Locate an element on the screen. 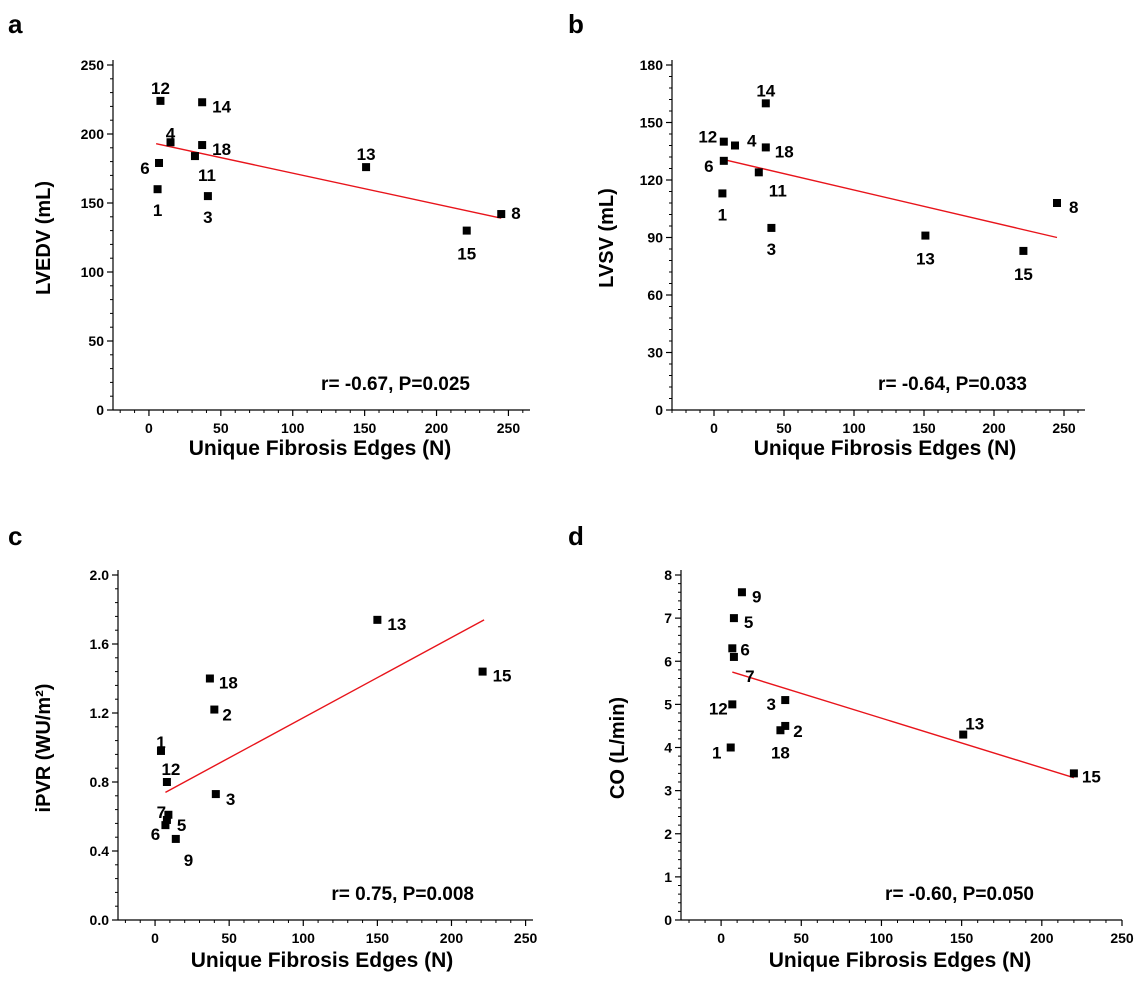 The image size is (1137, 981). y-tick-label: 0.0 is located at coordinates (100, 920).